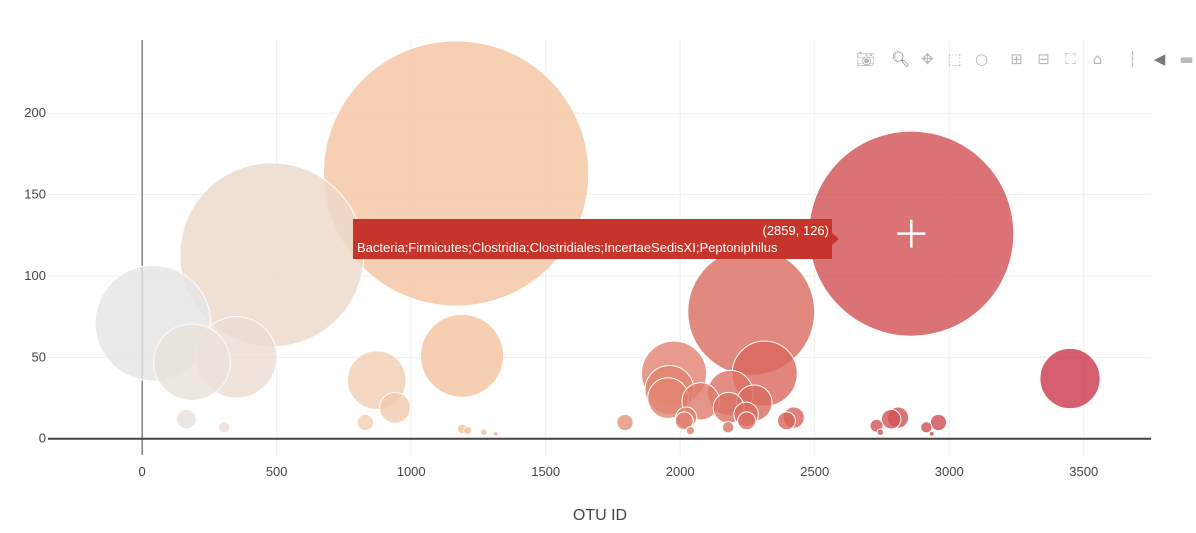 This screenshot has height=533, width=1196. What do you see at coordinates (1070, 59) in the screenshot?
I see `autoscale-icon: ⛶` at bounding box center [1070, 59].